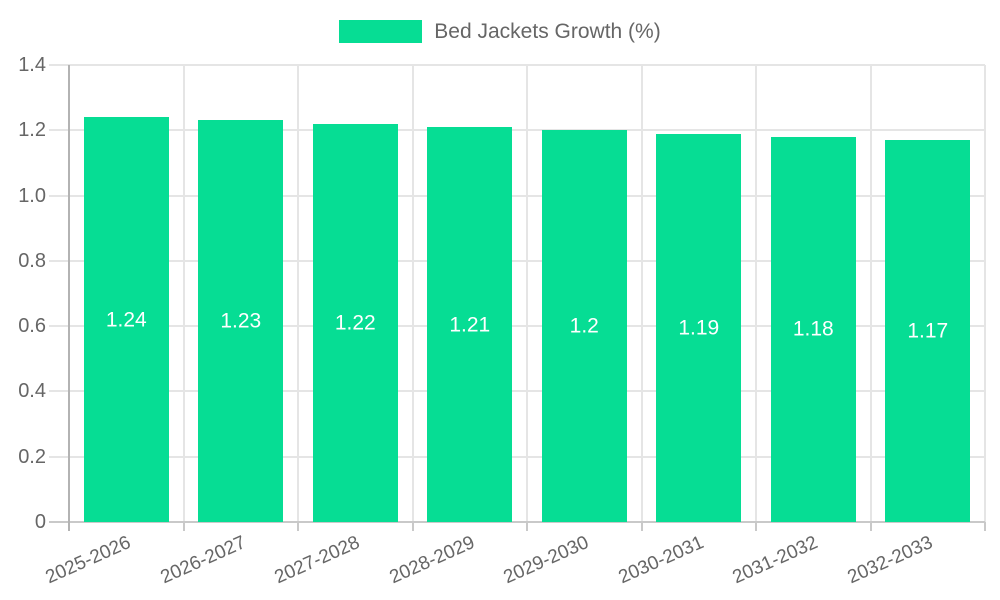 This screenshot has height=600, width=1000. What do you see at coordinates (432, 560) in the screenshot?
I see `x-axis-category-label: 2028-2029` at bounding box center [432, 560].